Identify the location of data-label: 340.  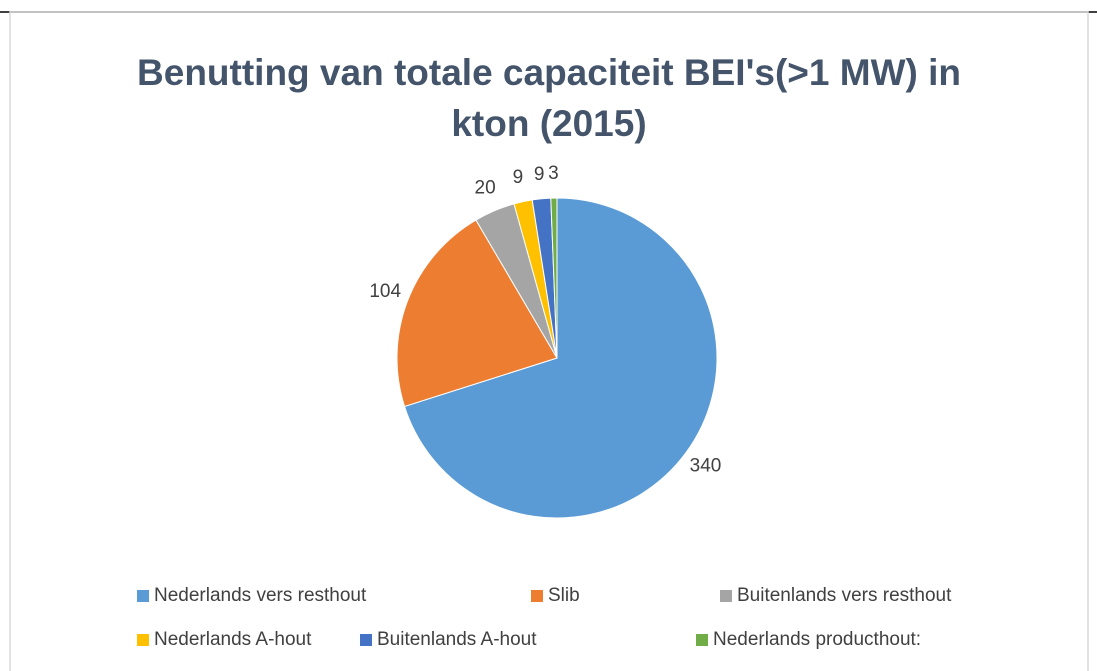
(706, 466).